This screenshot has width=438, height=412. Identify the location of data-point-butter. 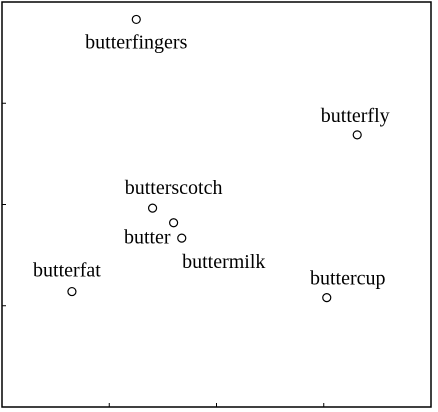
(174, 223).